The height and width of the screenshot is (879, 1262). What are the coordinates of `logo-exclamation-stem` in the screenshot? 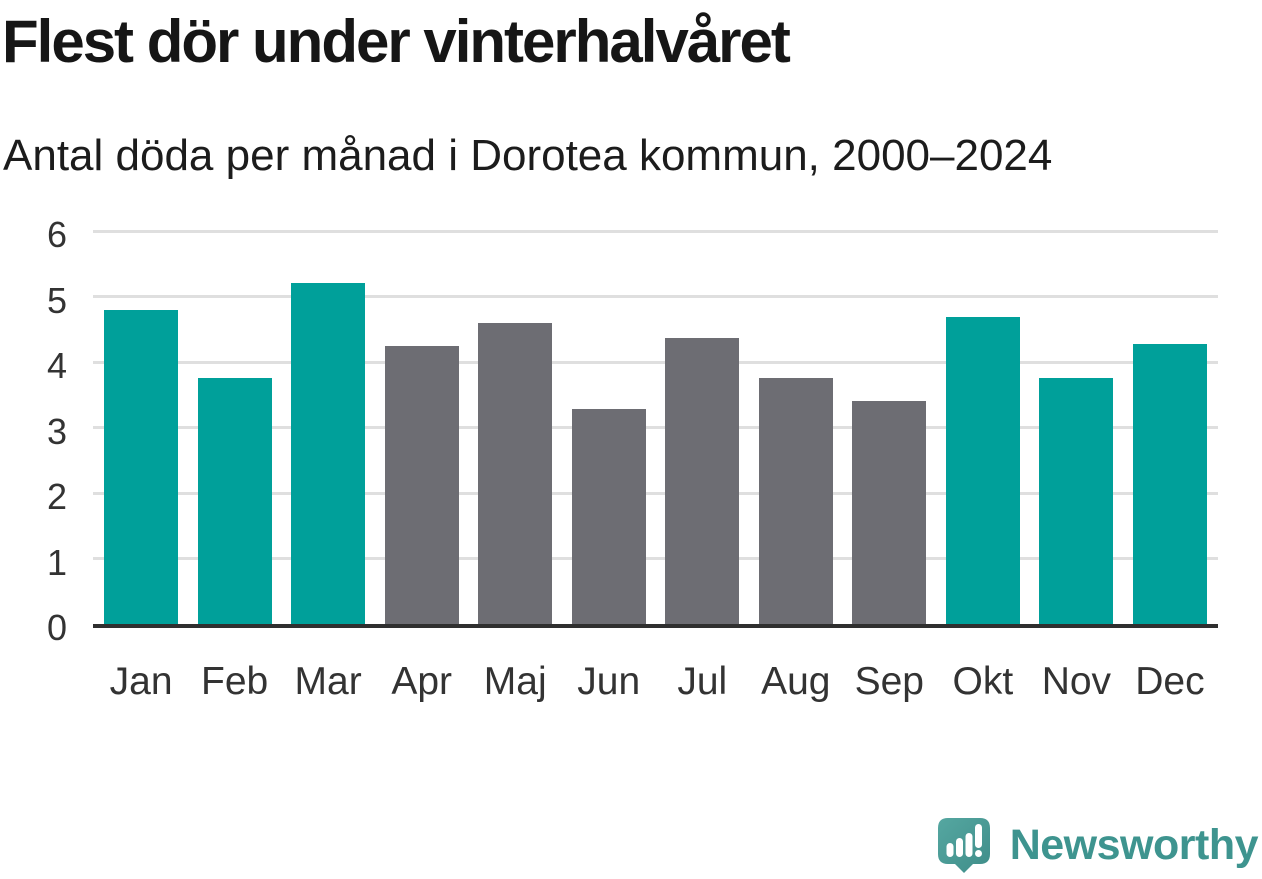 It's located at (978, 836).